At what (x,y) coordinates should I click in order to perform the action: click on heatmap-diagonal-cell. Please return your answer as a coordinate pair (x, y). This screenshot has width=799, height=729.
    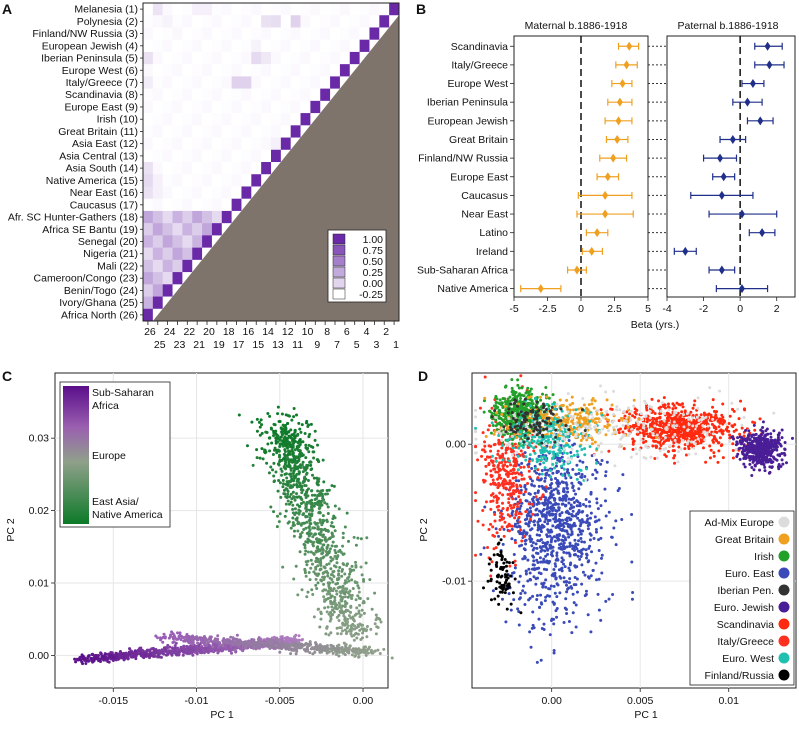
    Looking at the image, I should click on (246, 192).